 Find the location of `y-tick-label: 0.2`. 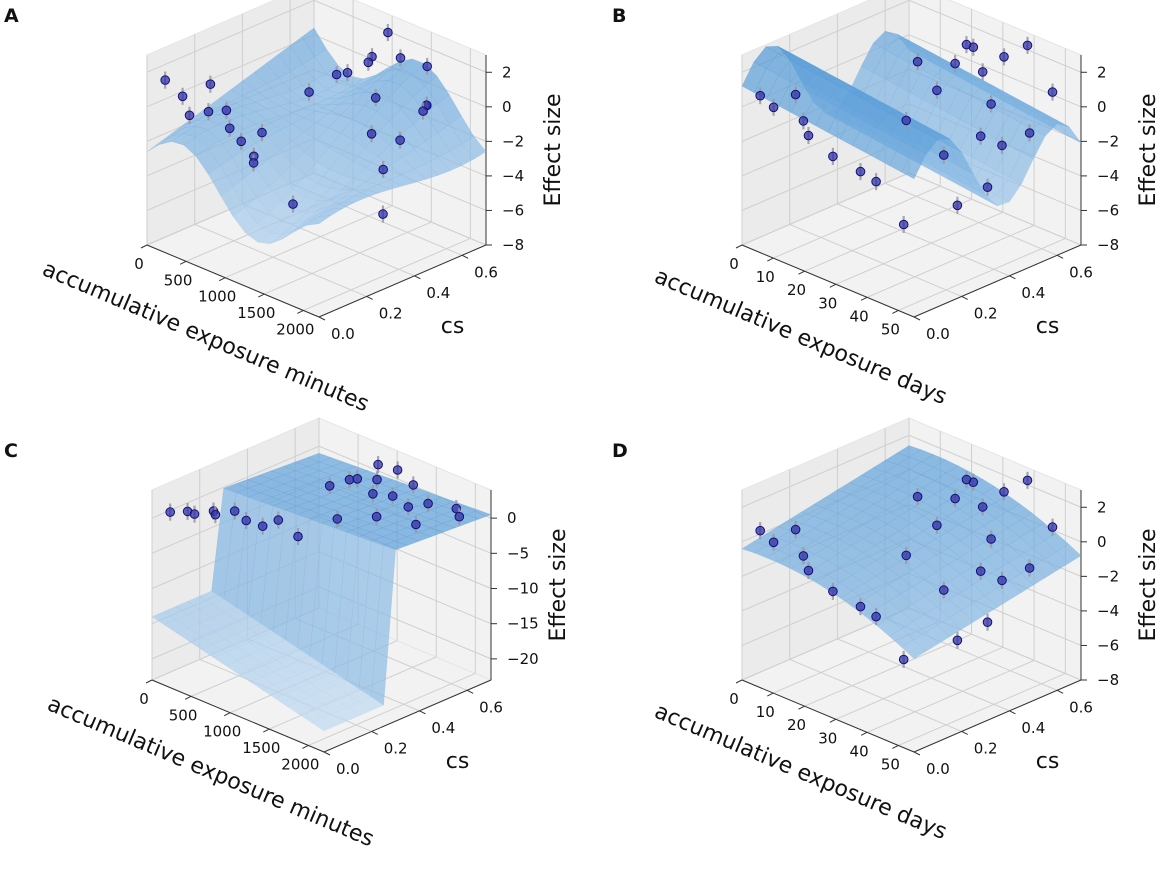

y-tick-label: 0.2 is located at coordinates (986, 313).